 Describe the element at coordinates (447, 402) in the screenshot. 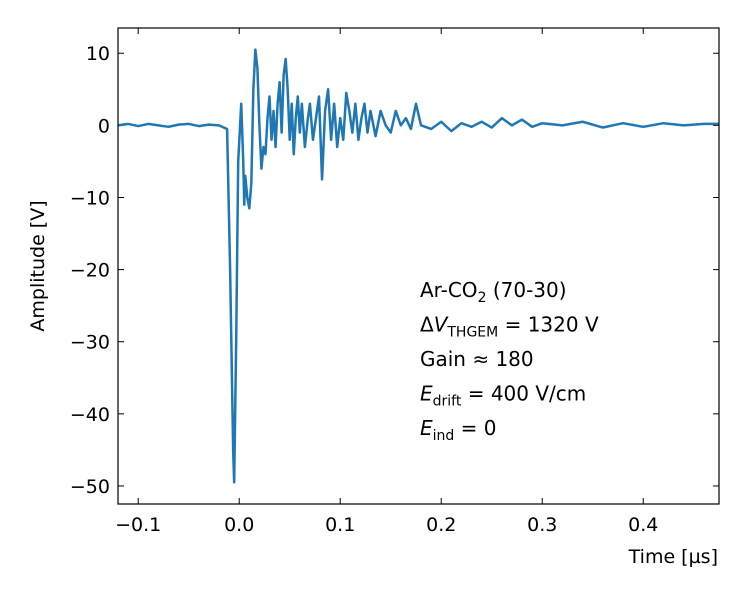

I see `annotation-part: drift` at that location.